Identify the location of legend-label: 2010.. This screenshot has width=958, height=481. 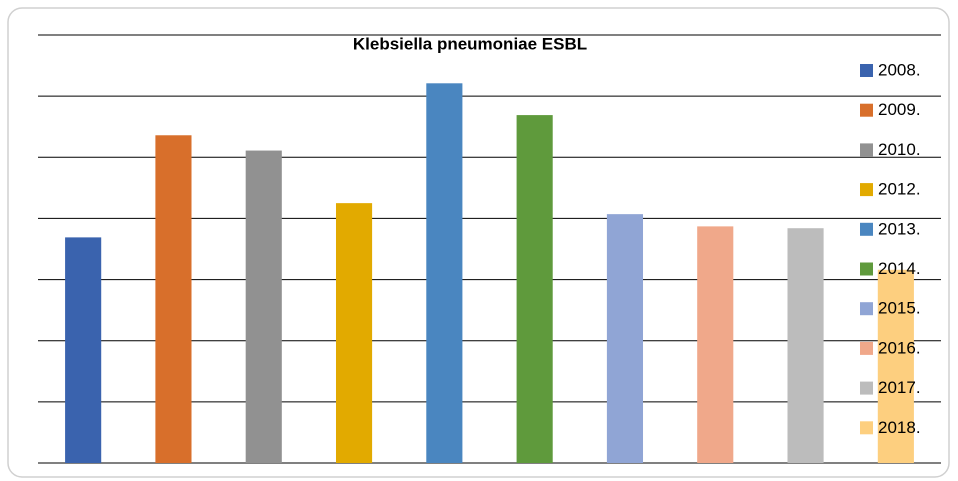
(899, 149).